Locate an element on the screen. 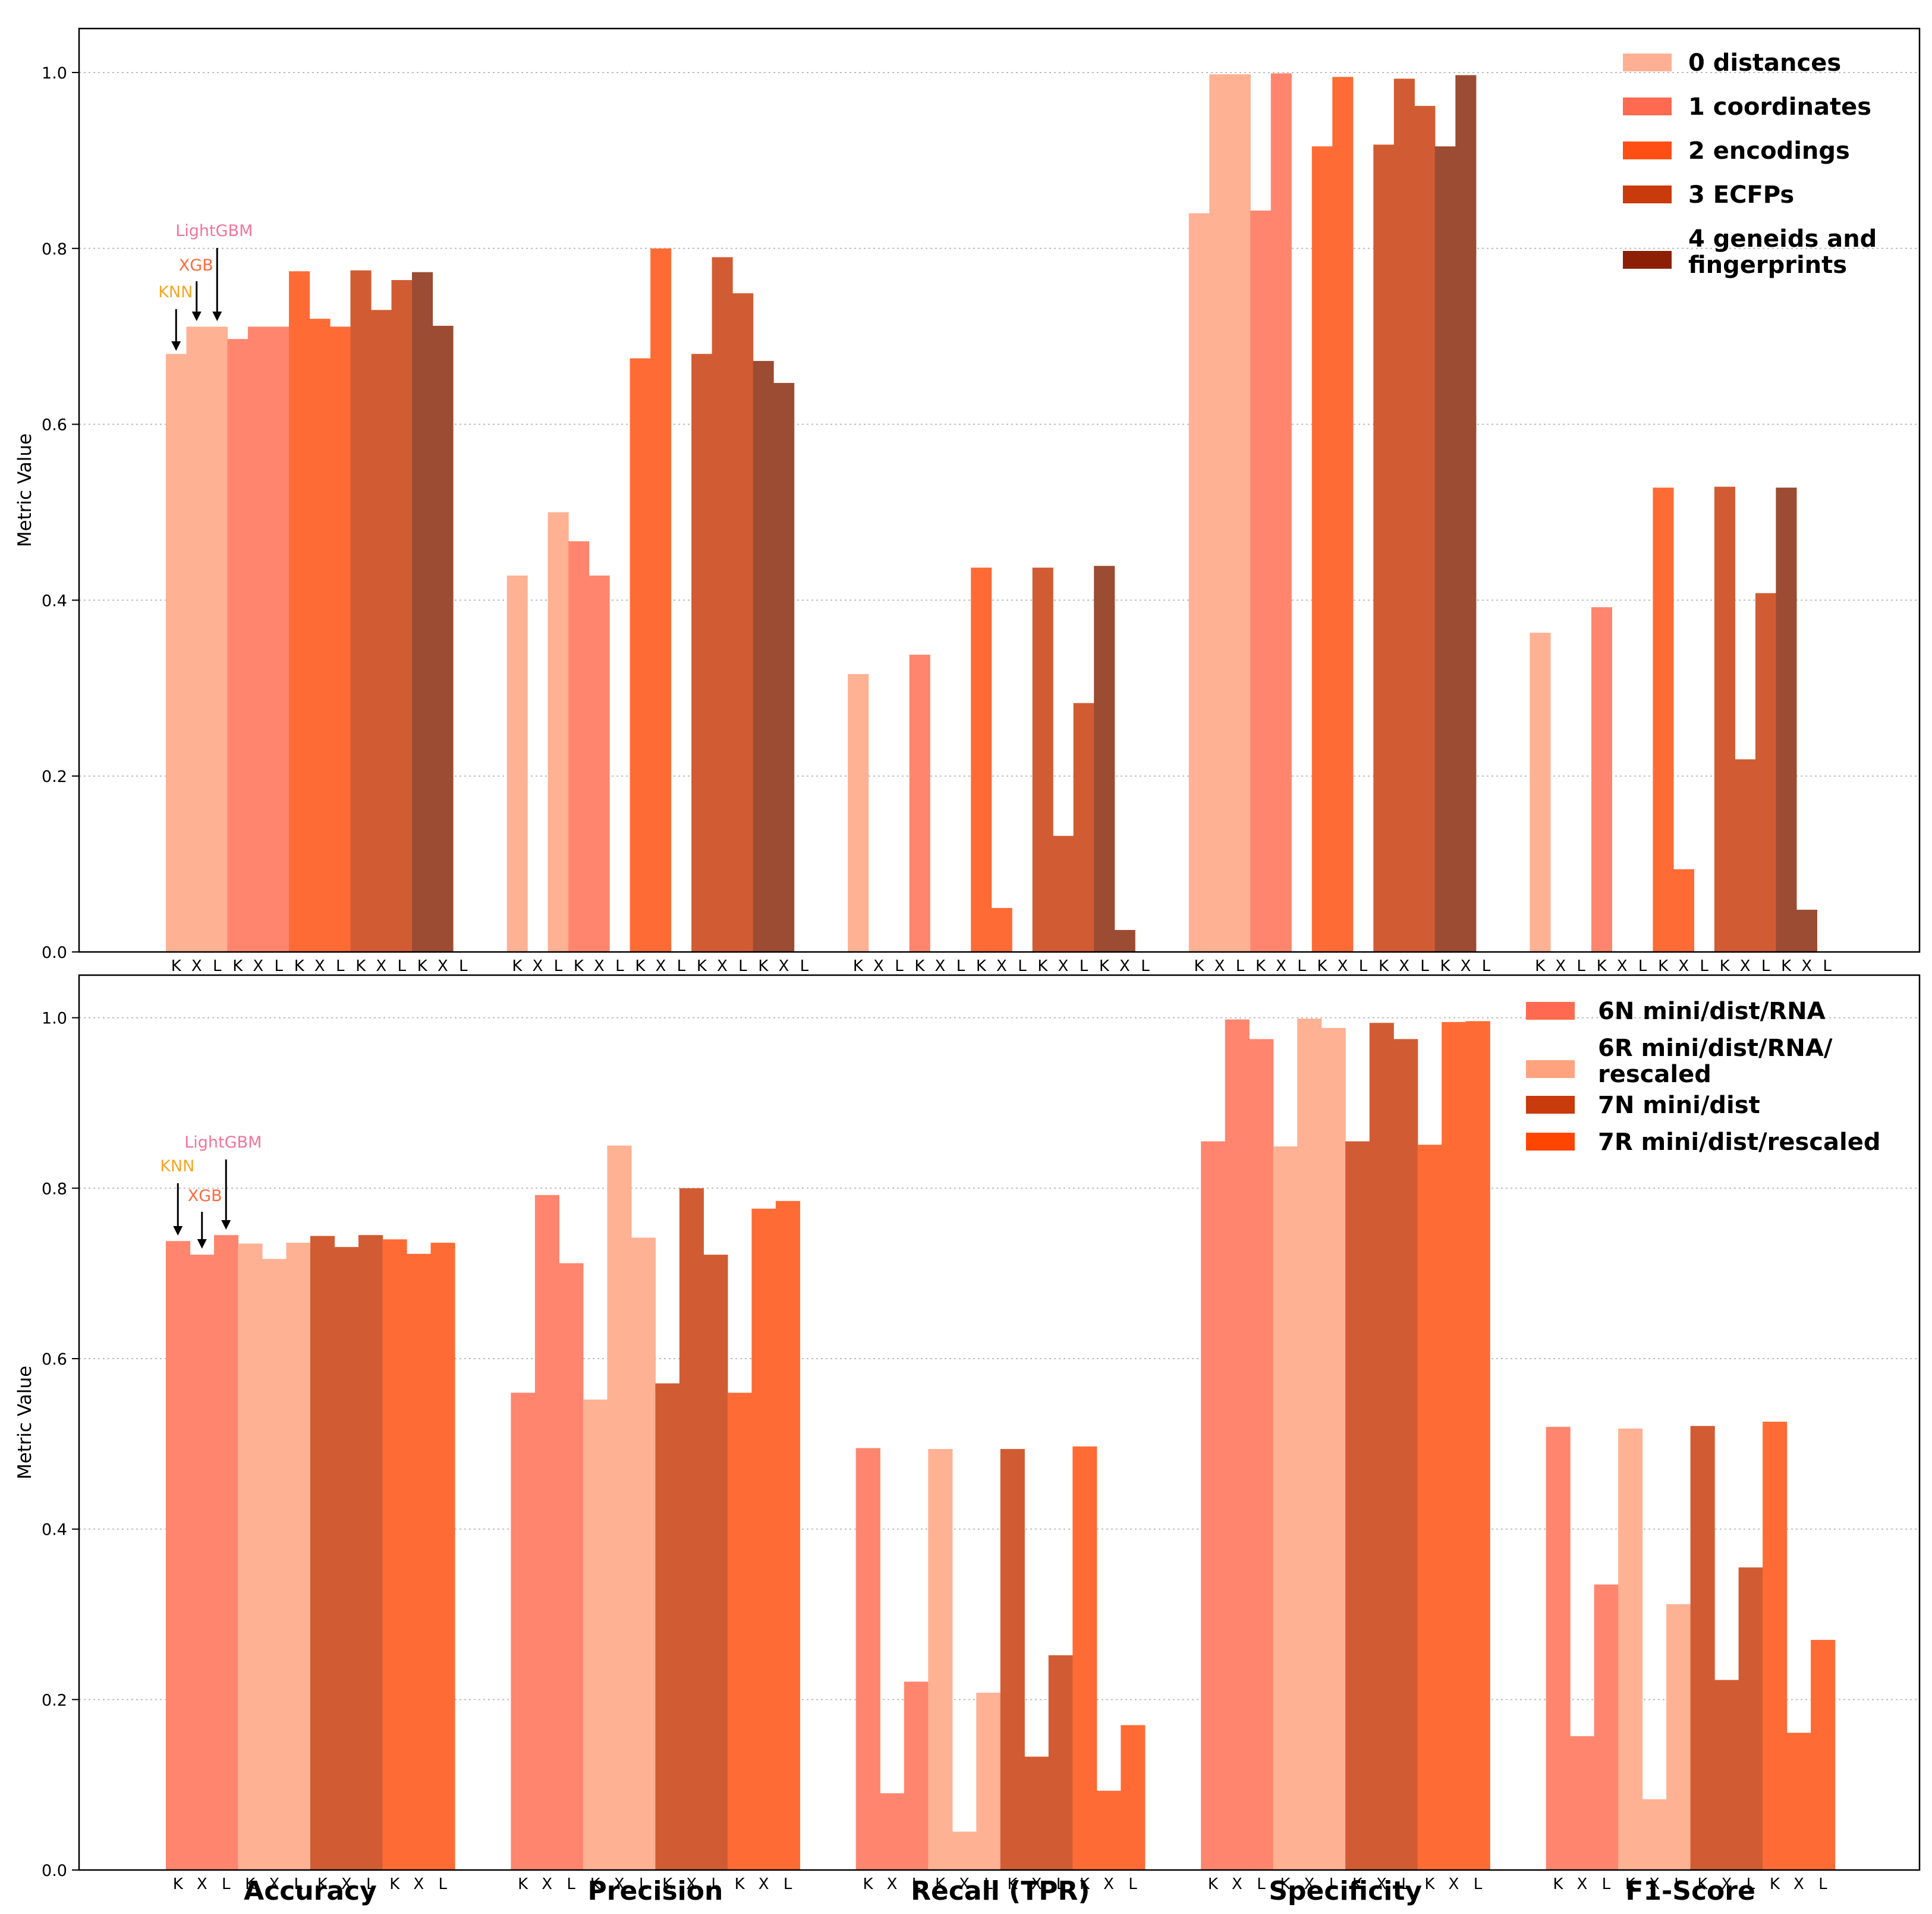  model-annotation-label: XGB is located at coordinates (196, 266).